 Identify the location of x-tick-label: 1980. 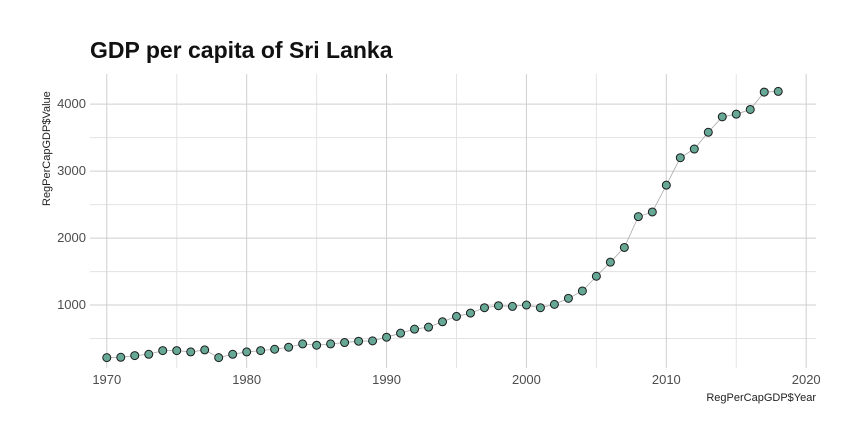
(246, 379).